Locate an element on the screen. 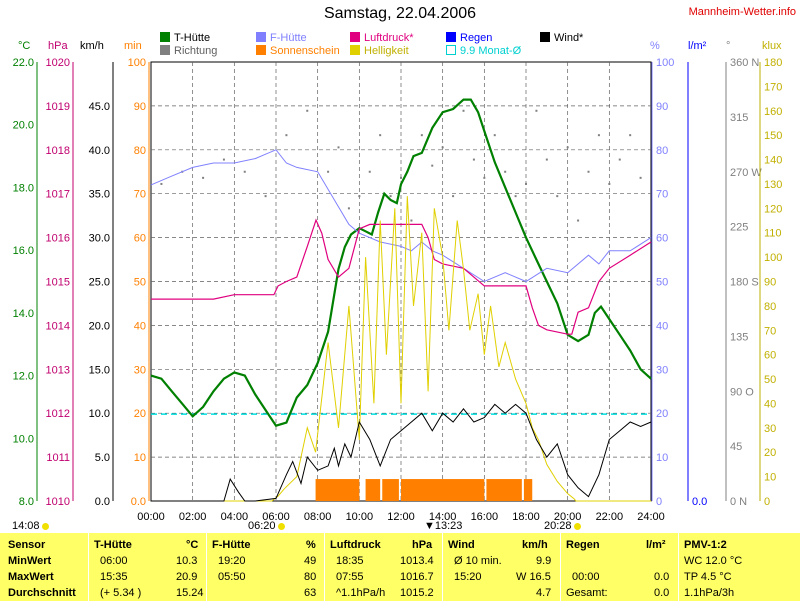  cell: 1013.4 is located at coordinates (417, 561).